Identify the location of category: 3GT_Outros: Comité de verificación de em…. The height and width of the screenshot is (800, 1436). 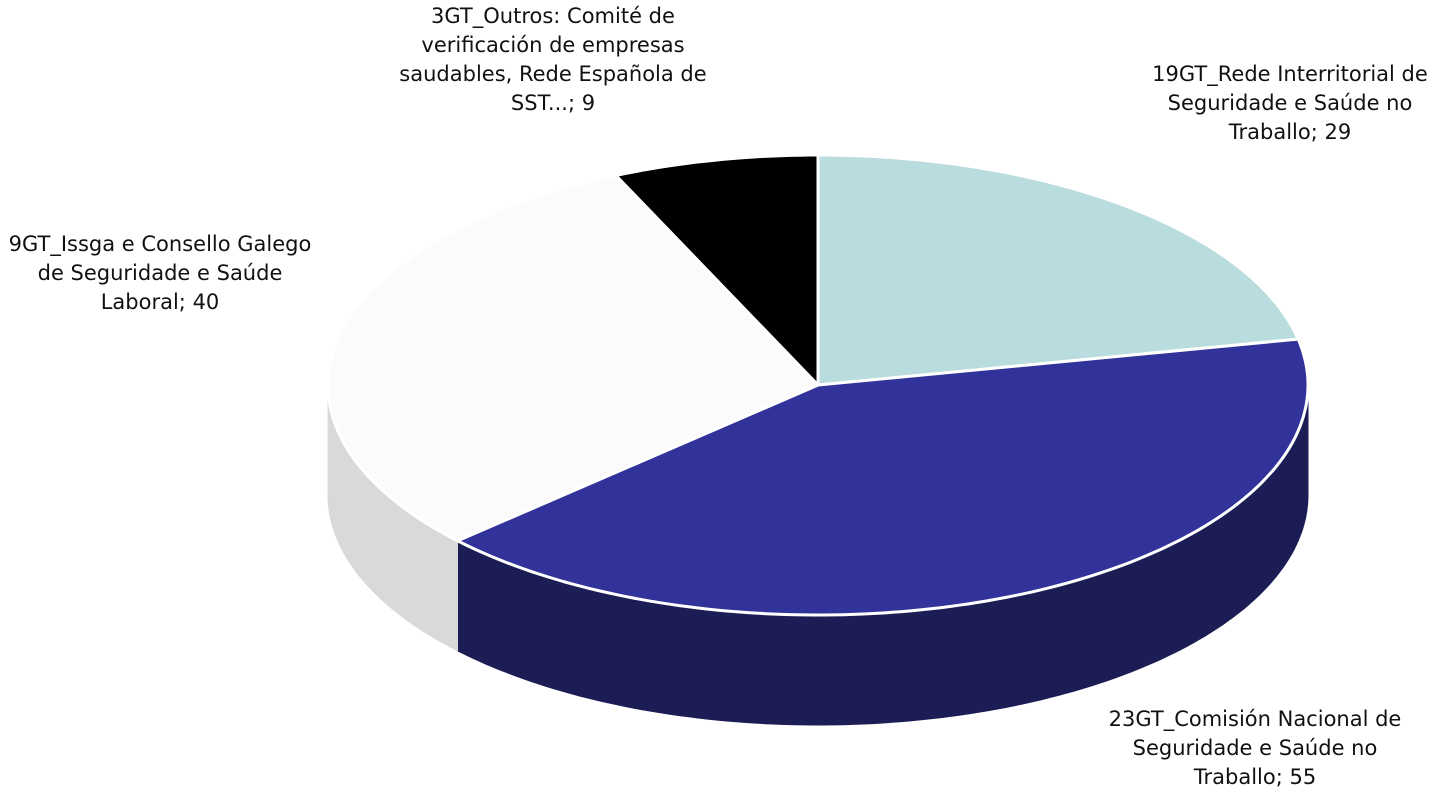
(553, 59).